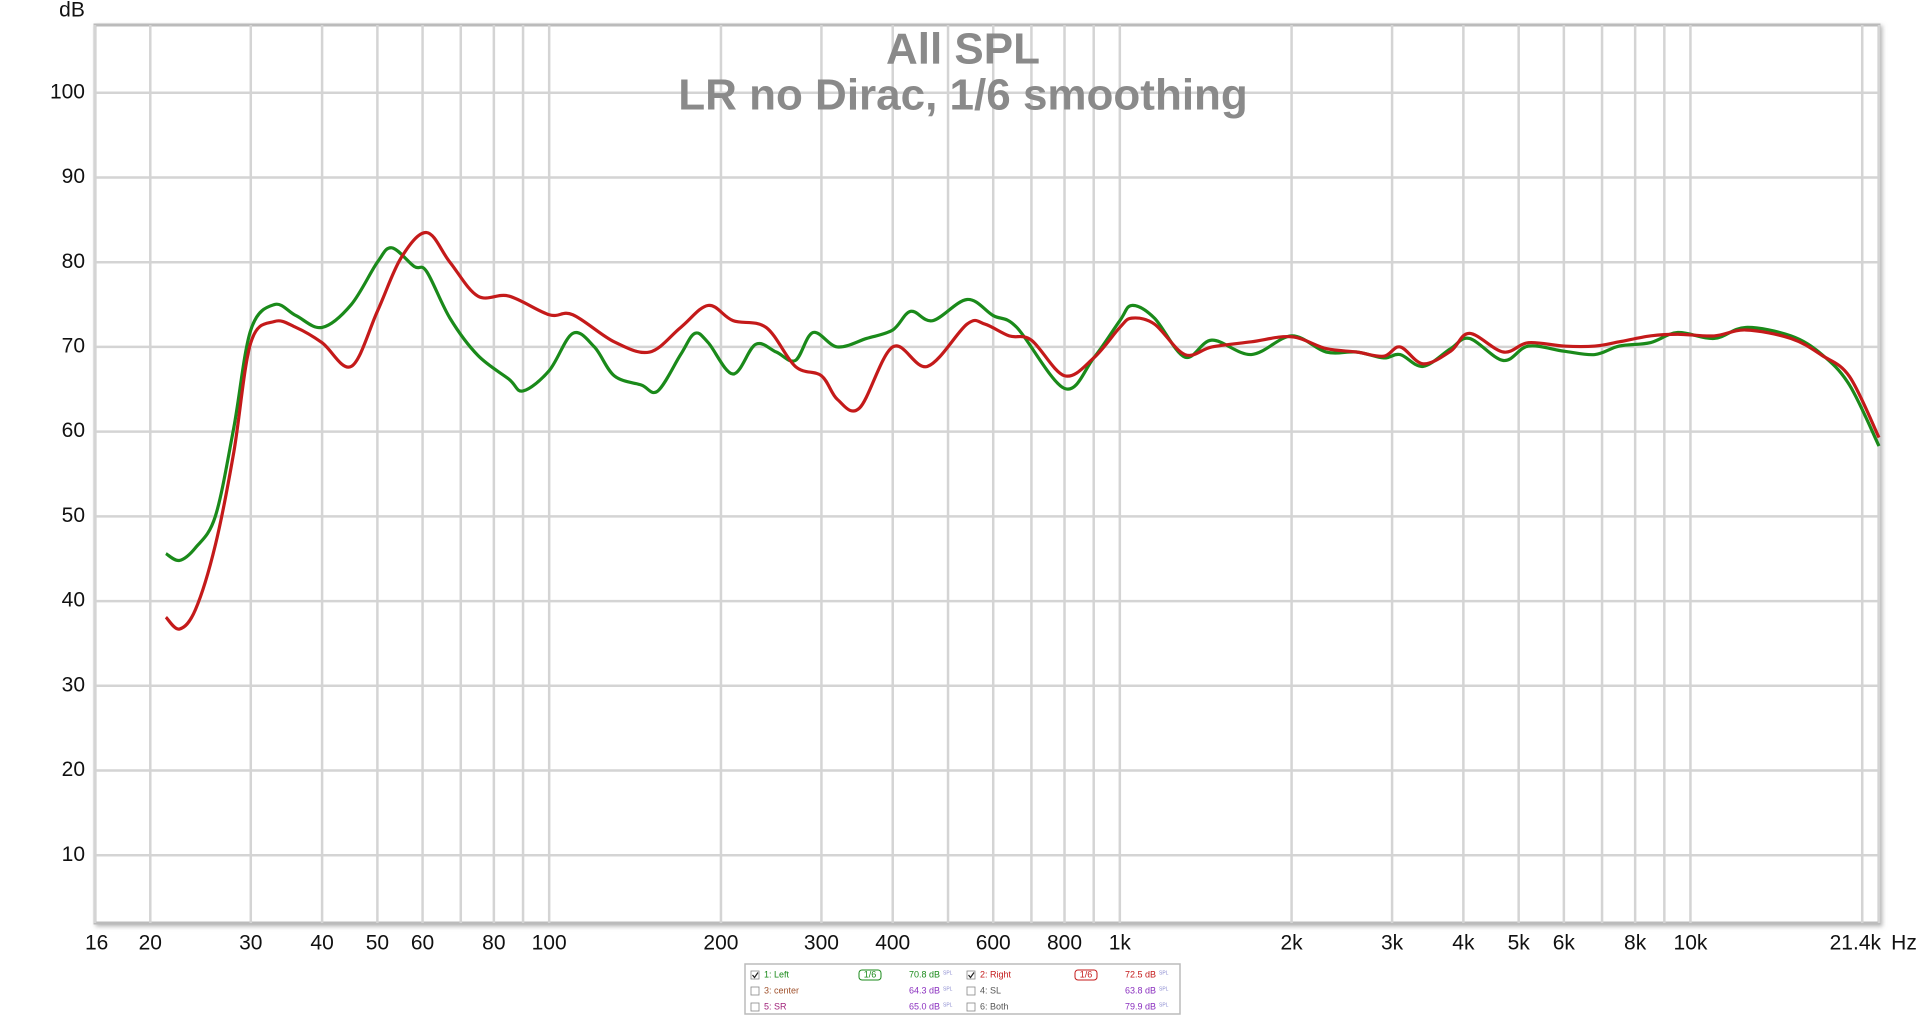 The height and width of the screenshot is (1016, 1920). Describe the element at coordinates (1635, 943) in the screenshot. I see `x-tick-label: 8k` at that location.